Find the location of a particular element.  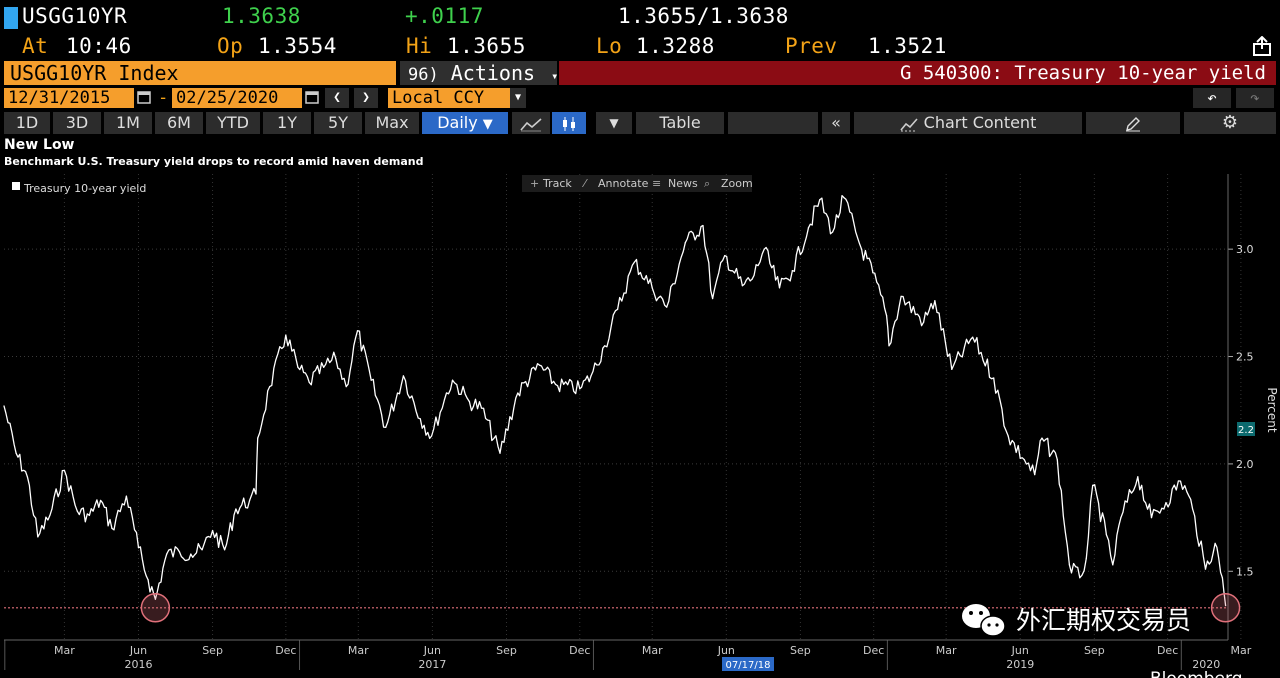

legend-label: Treasury 10-year yield is located at coordinates (84, 188).